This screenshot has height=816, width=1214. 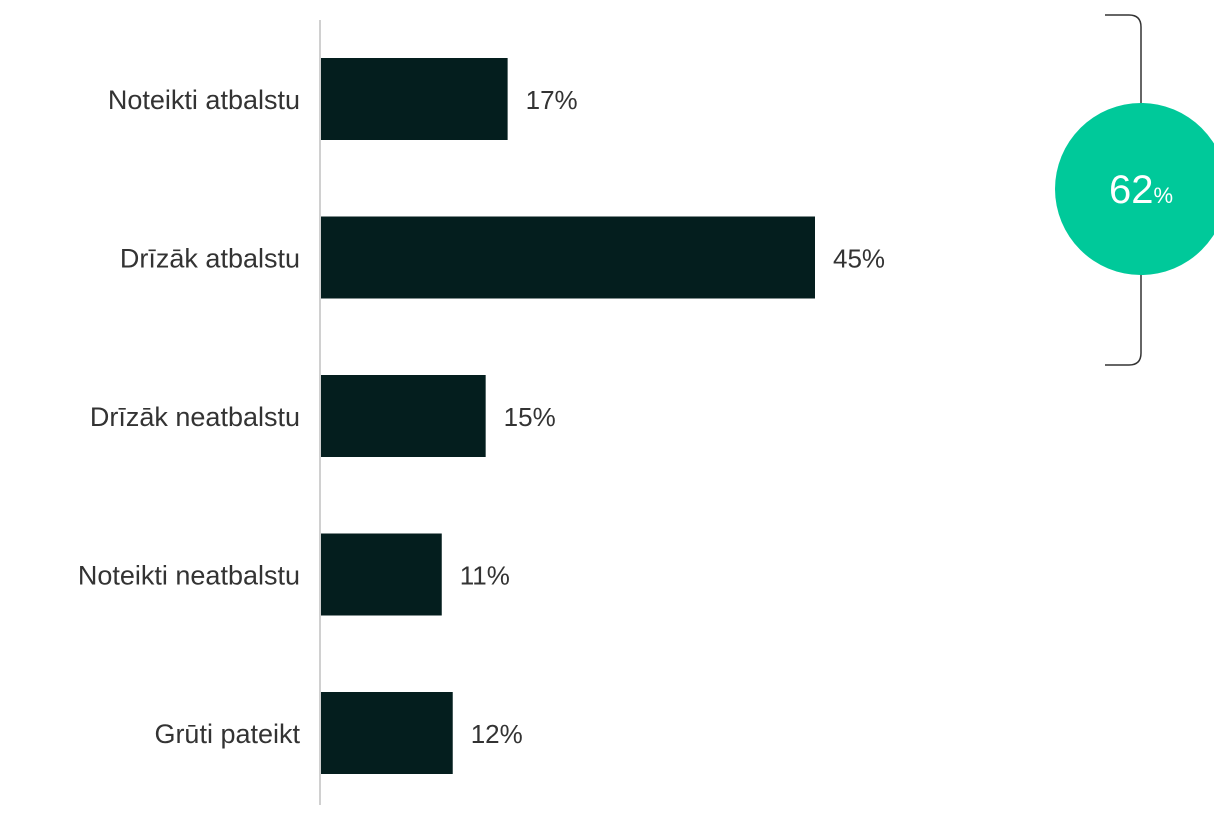 What do you see at coordinates (859, 259) in the screenshot?
I see `value-label: 45%` at bounding box center [859, 259].